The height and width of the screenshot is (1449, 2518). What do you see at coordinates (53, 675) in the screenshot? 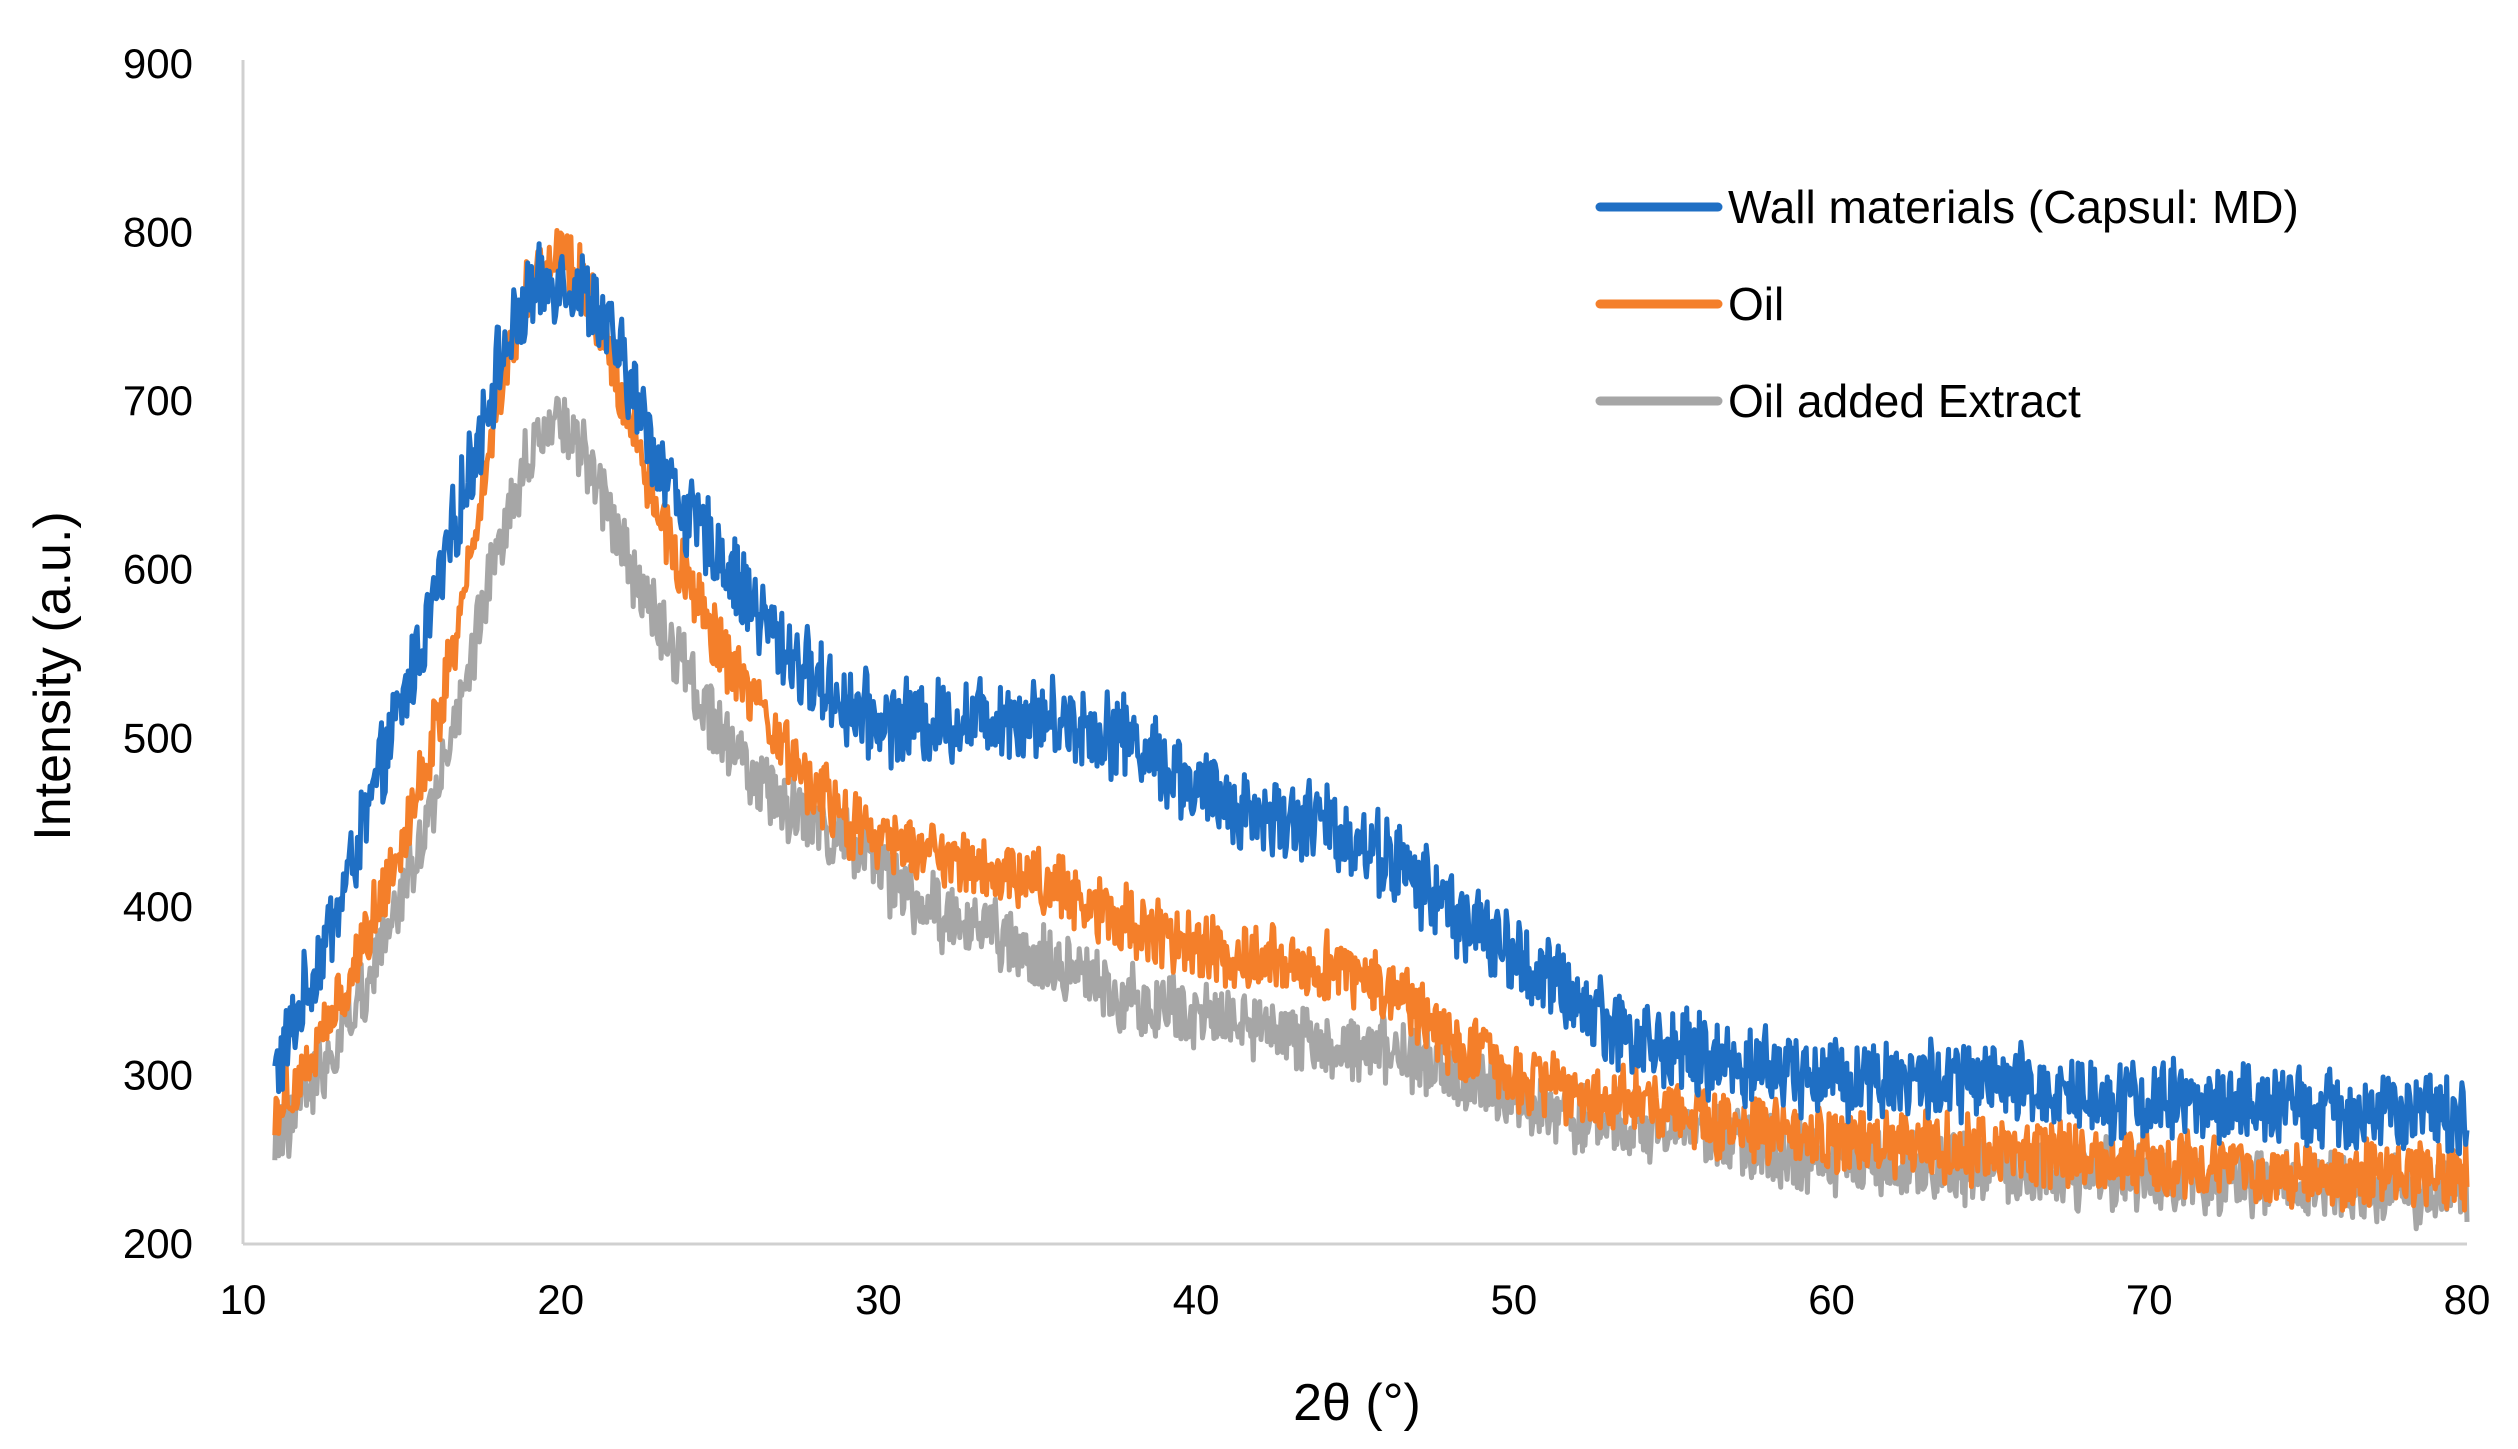
I see `y-axis-title: Intensity (a.u.)` at bounding box center [53, 675].